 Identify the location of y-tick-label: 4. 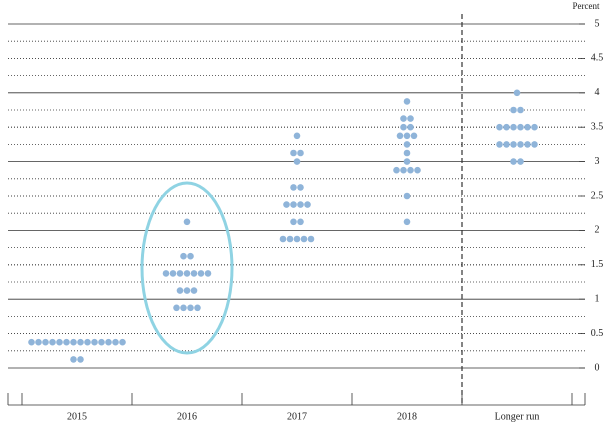
(597, 92).